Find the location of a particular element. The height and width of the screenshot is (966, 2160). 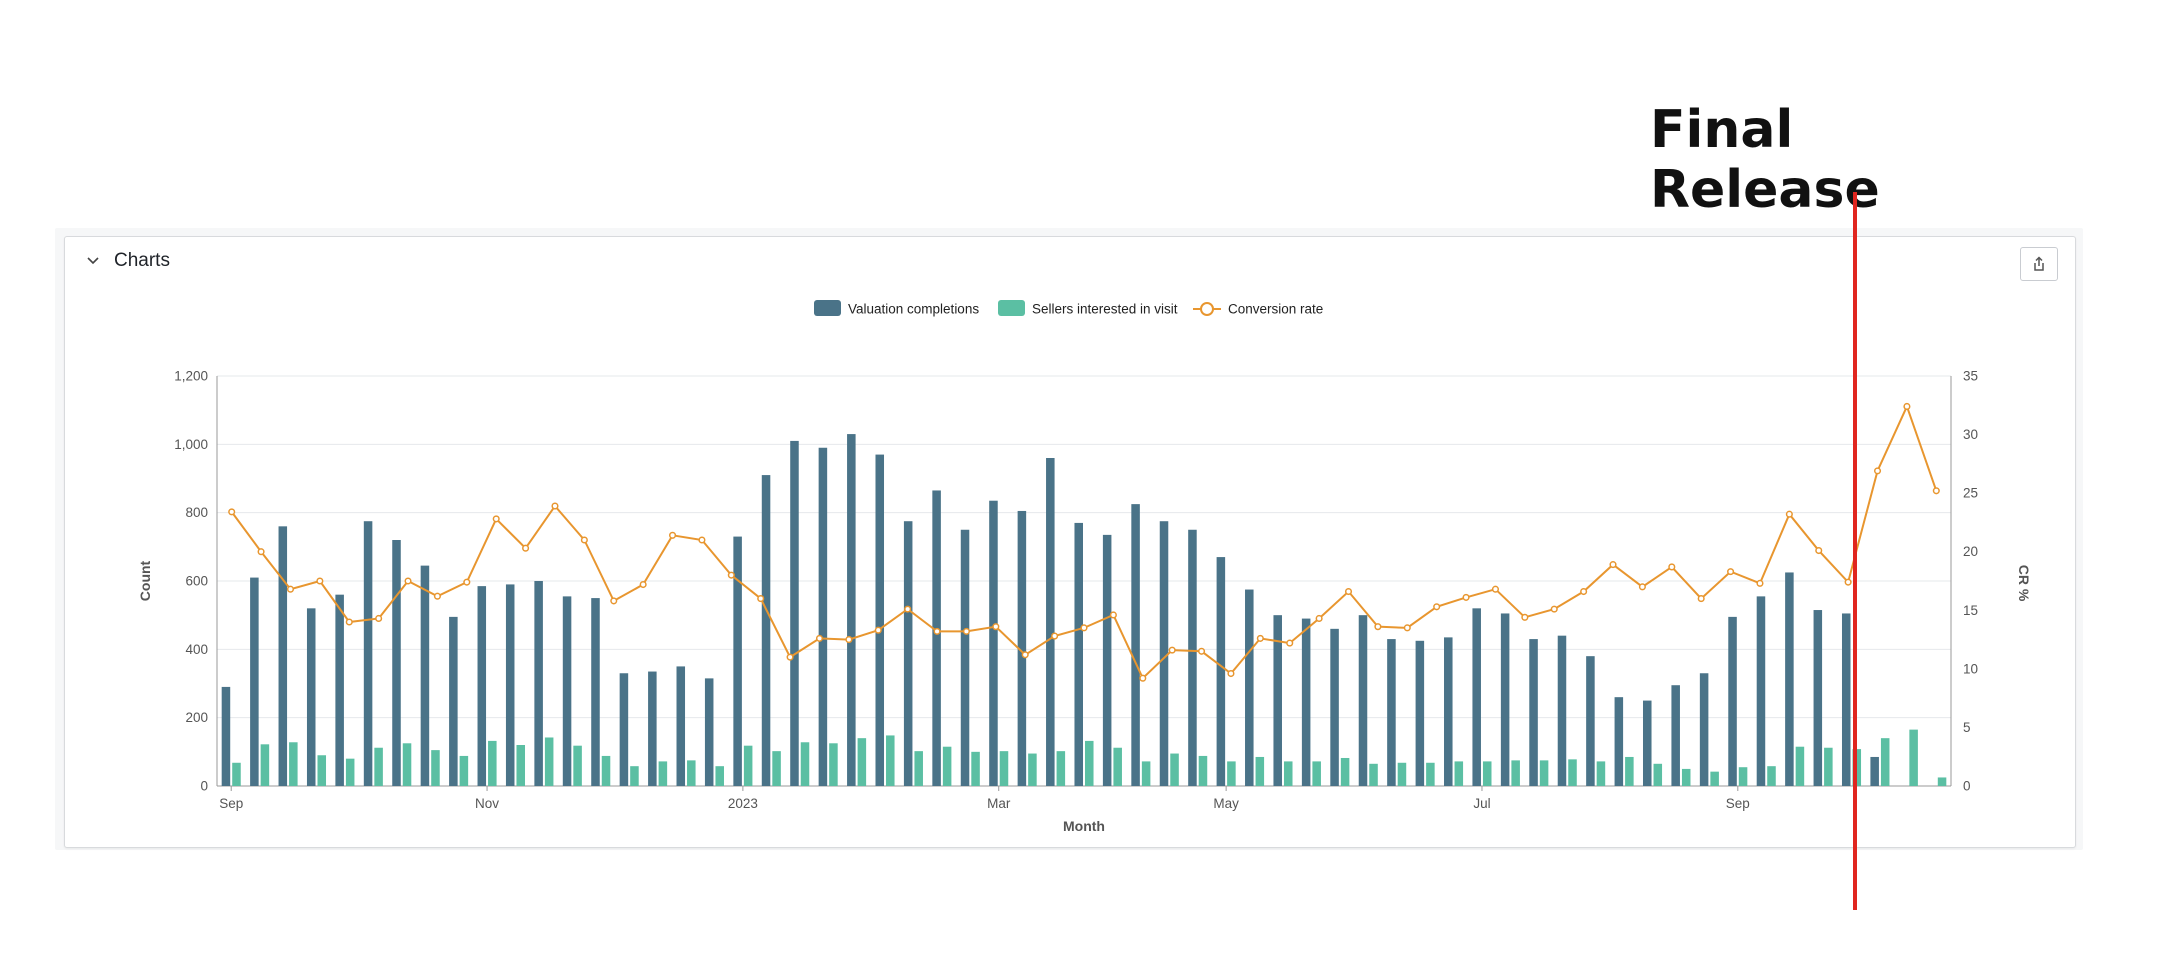

card-title: Charts is located at coordinates (142, 260).